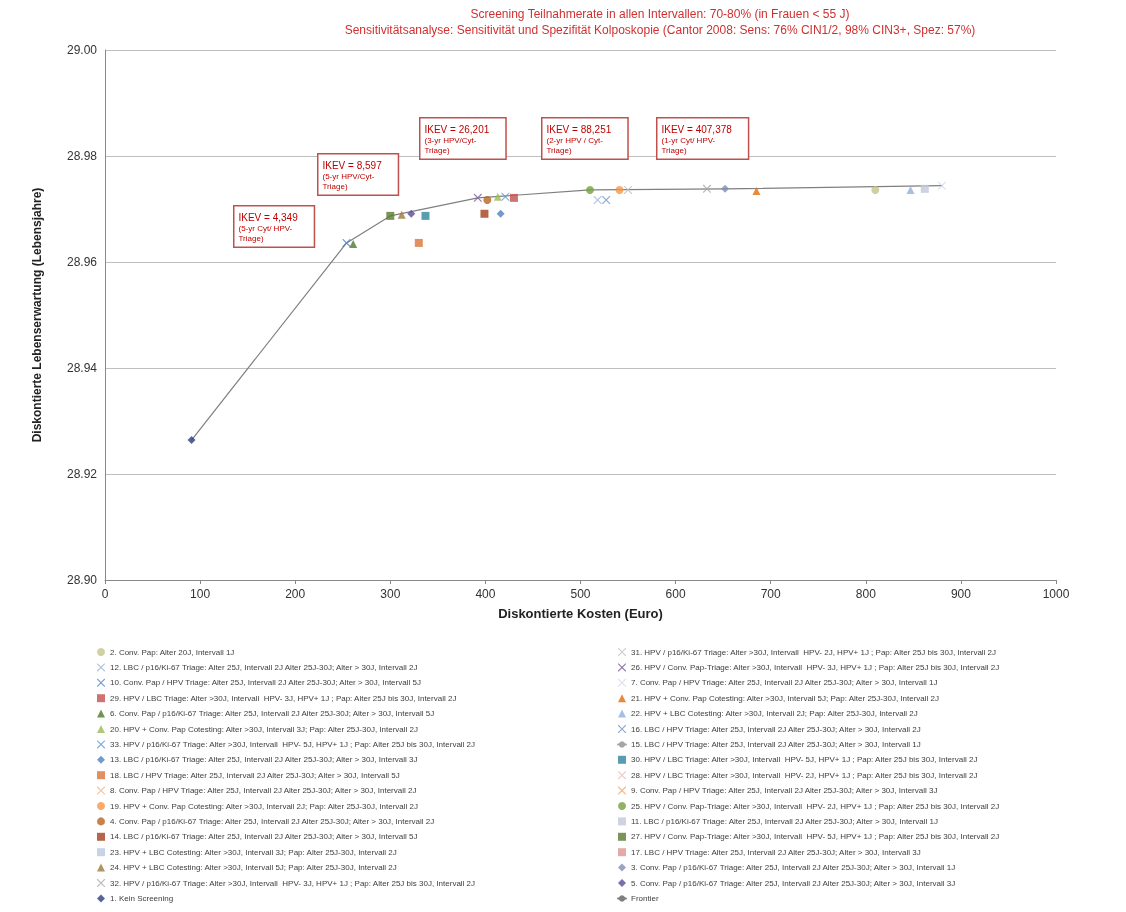 This screenshot has width=1126, height=912. I want to click on x-tick-label: 500, so click(580, 594).